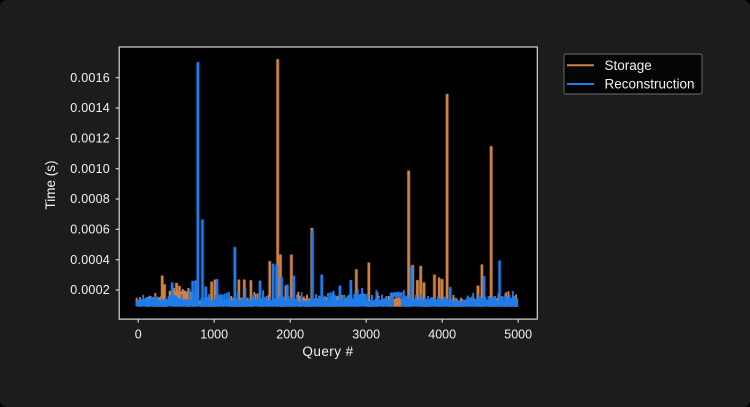 This screenshot has height=407, width=750. Describe the element at coordinates (90, 290) in the screenshot. I see `svg-text: 0.0002` at that location.